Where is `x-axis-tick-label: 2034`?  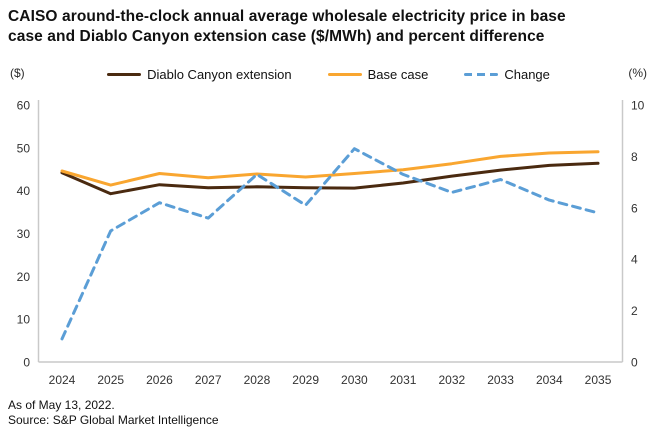 x-axis-tick-label: 2034 is located at coordinates (549, 380).